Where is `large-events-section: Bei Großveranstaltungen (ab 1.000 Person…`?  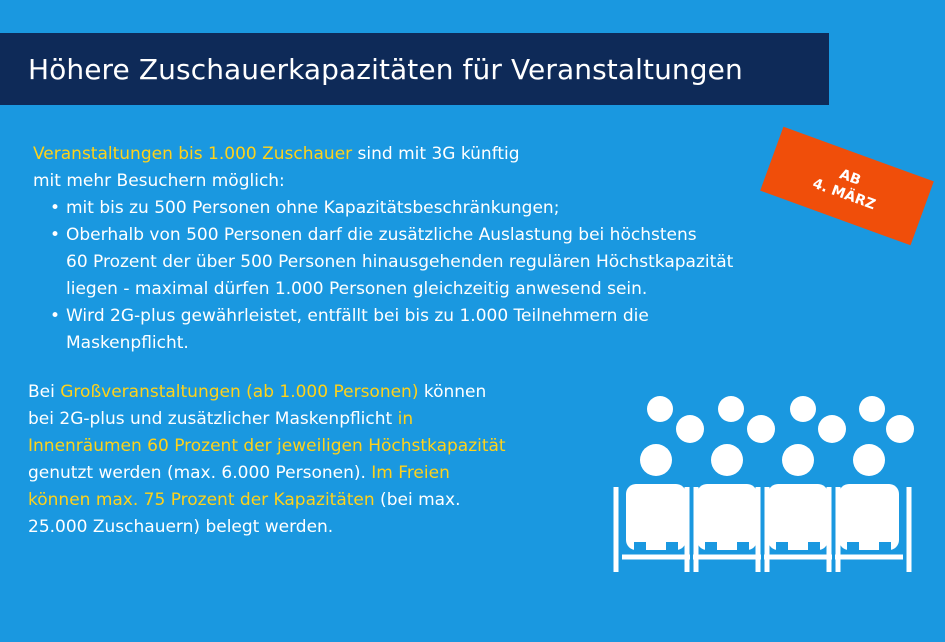 large-events-section: Bei Großveranstaltungen (ab 1.000 Person… is located at coordinates (308, 460).